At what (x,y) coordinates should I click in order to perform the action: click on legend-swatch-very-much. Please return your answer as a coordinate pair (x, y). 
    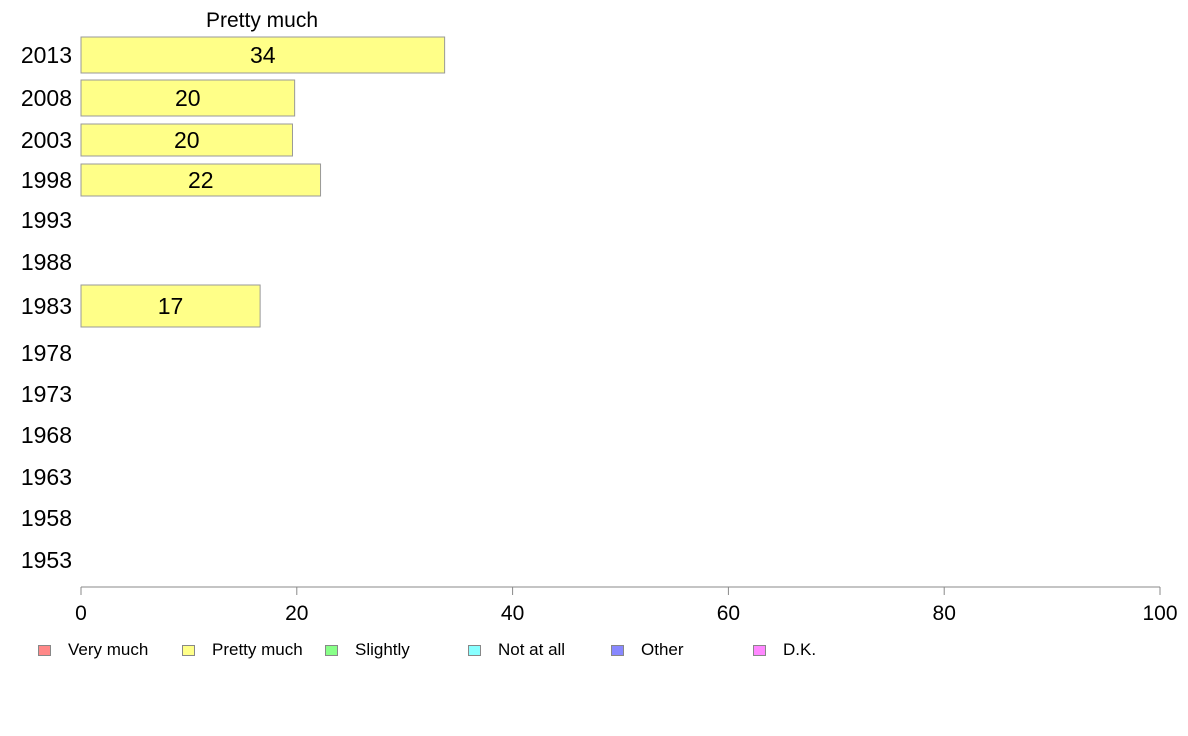
    Looking at the image, I should click on (44, 650).